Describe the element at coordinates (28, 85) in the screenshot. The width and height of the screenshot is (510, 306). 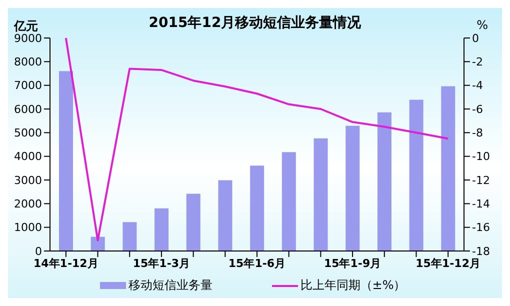
I see `y-tick-label: 7000` at that location.